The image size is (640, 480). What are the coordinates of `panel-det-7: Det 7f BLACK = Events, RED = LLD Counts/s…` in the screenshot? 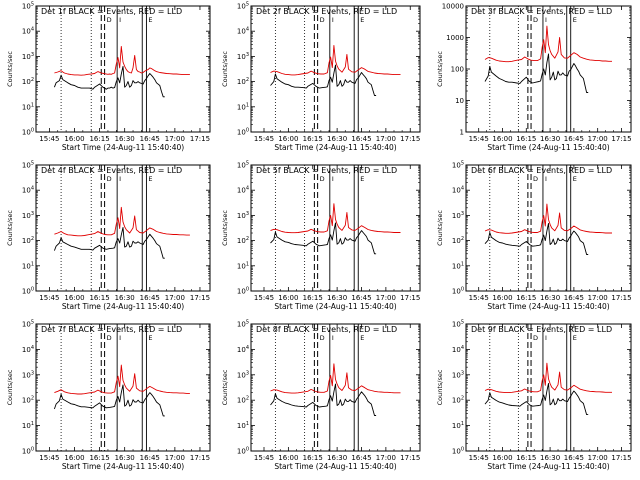 It's located at (108, 395).